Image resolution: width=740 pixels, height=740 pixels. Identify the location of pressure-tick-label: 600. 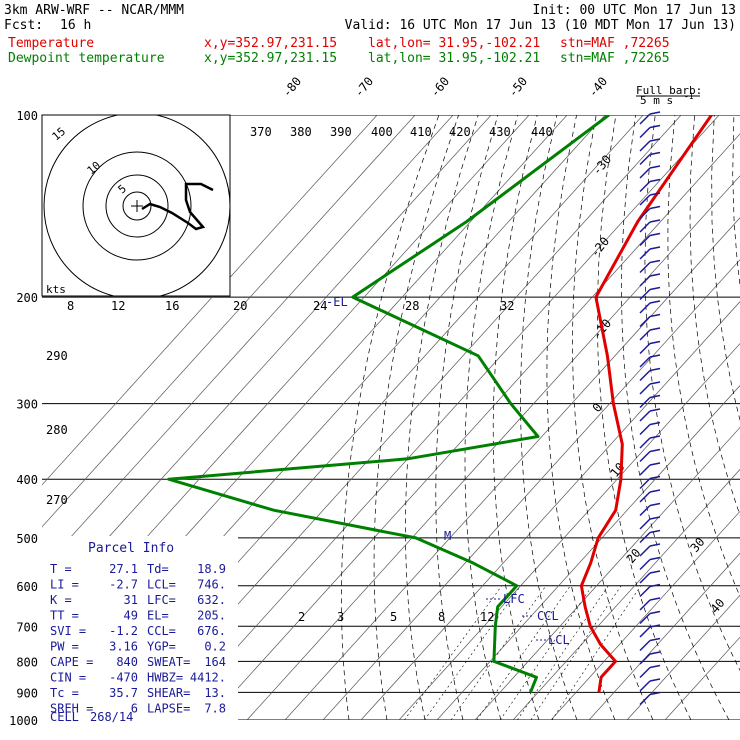
(27, 587).